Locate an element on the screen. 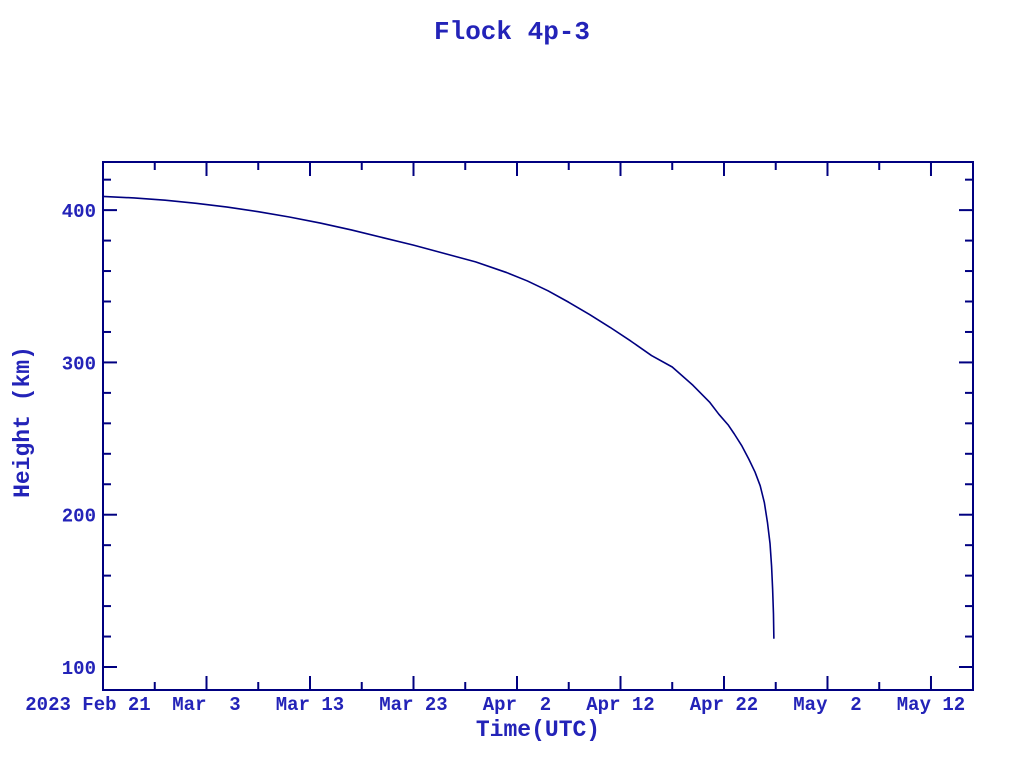 This screenshot has width=1024, height=768. x-tick-label: Mar 3 is located at coordinates (206, 705).